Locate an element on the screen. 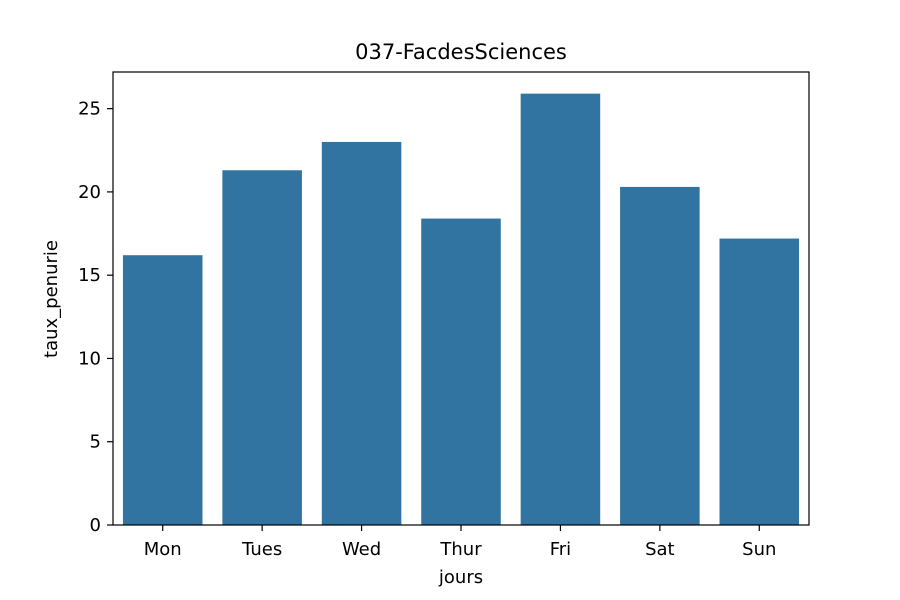 This screenshot has height=600, width=900. bar-wed is located at coordinates (361, 333).